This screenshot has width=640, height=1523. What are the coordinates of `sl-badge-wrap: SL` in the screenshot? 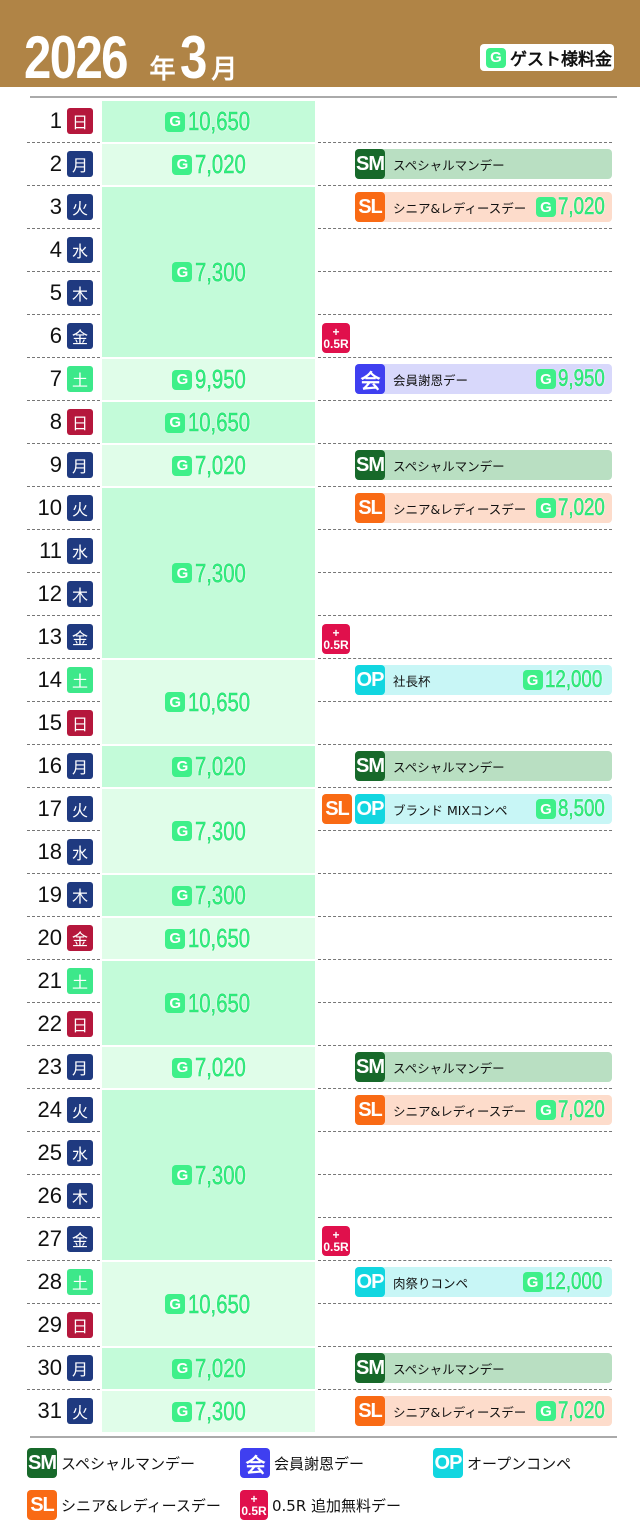 It's located at (337, 809).